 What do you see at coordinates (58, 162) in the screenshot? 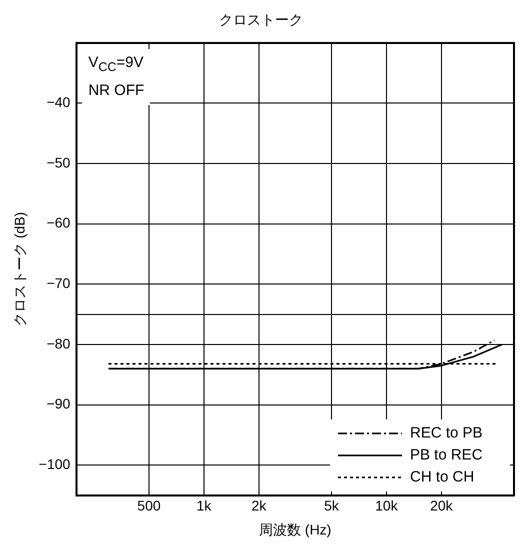
I see `y-tick-label: −50` at bounding box center [58, 162].